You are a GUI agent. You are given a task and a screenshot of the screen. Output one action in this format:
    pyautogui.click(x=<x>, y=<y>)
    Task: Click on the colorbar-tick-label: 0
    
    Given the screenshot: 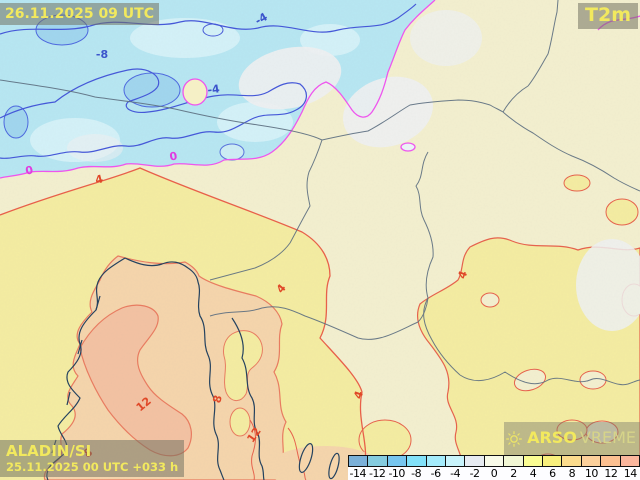 What is the action you would take?
    pyautogui.click(x=494, y=473)
    